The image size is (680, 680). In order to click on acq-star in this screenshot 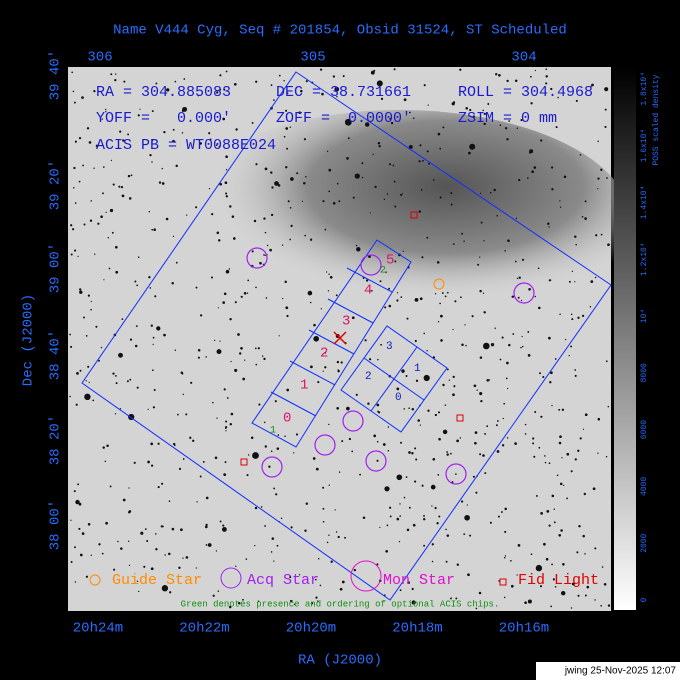, I will do `click(456, 474)`.